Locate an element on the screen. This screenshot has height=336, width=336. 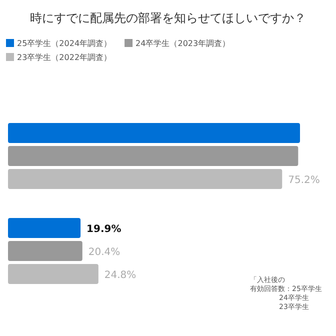
chart-title: 時にすでに配属先の部署を知らせてほしいですか？ is located at coordinates (168, 18).